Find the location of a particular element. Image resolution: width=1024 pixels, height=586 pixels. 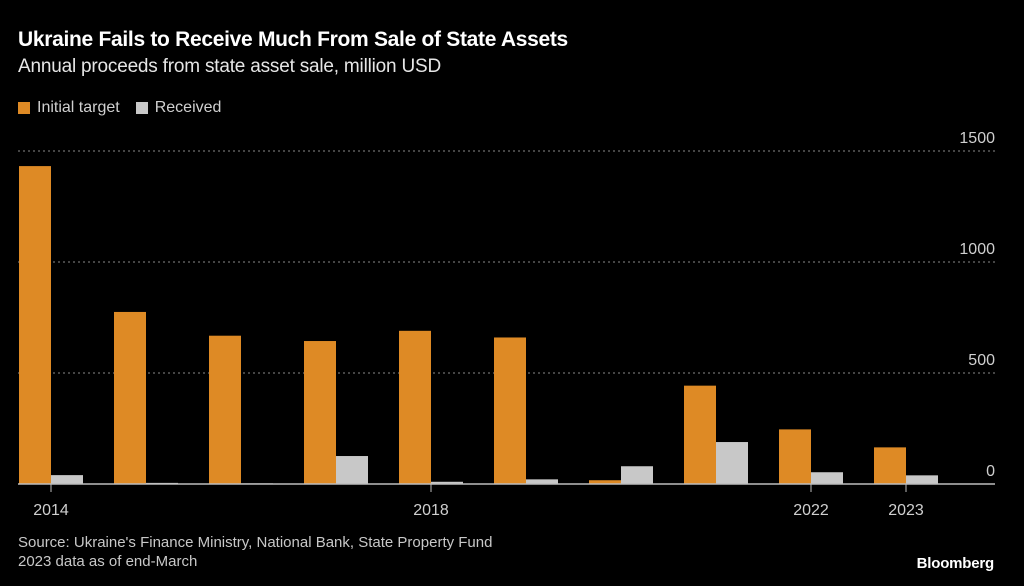

data-note: 2023 data as of end-March is located at coordinates (108, 561).